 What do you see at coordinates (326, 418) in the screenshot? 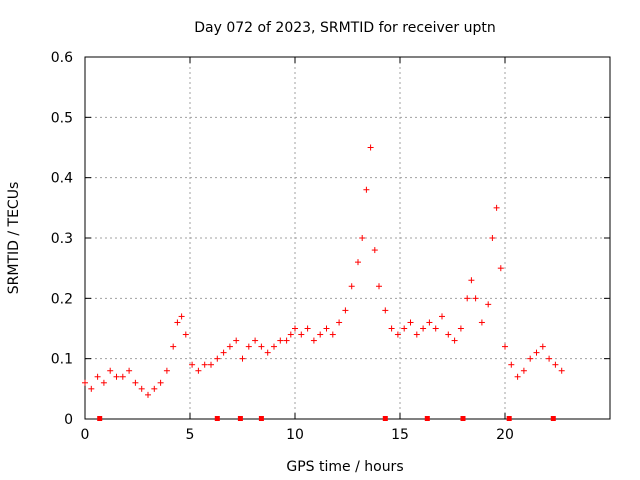
I see `axis-markers` at bounding box center [326, 418].